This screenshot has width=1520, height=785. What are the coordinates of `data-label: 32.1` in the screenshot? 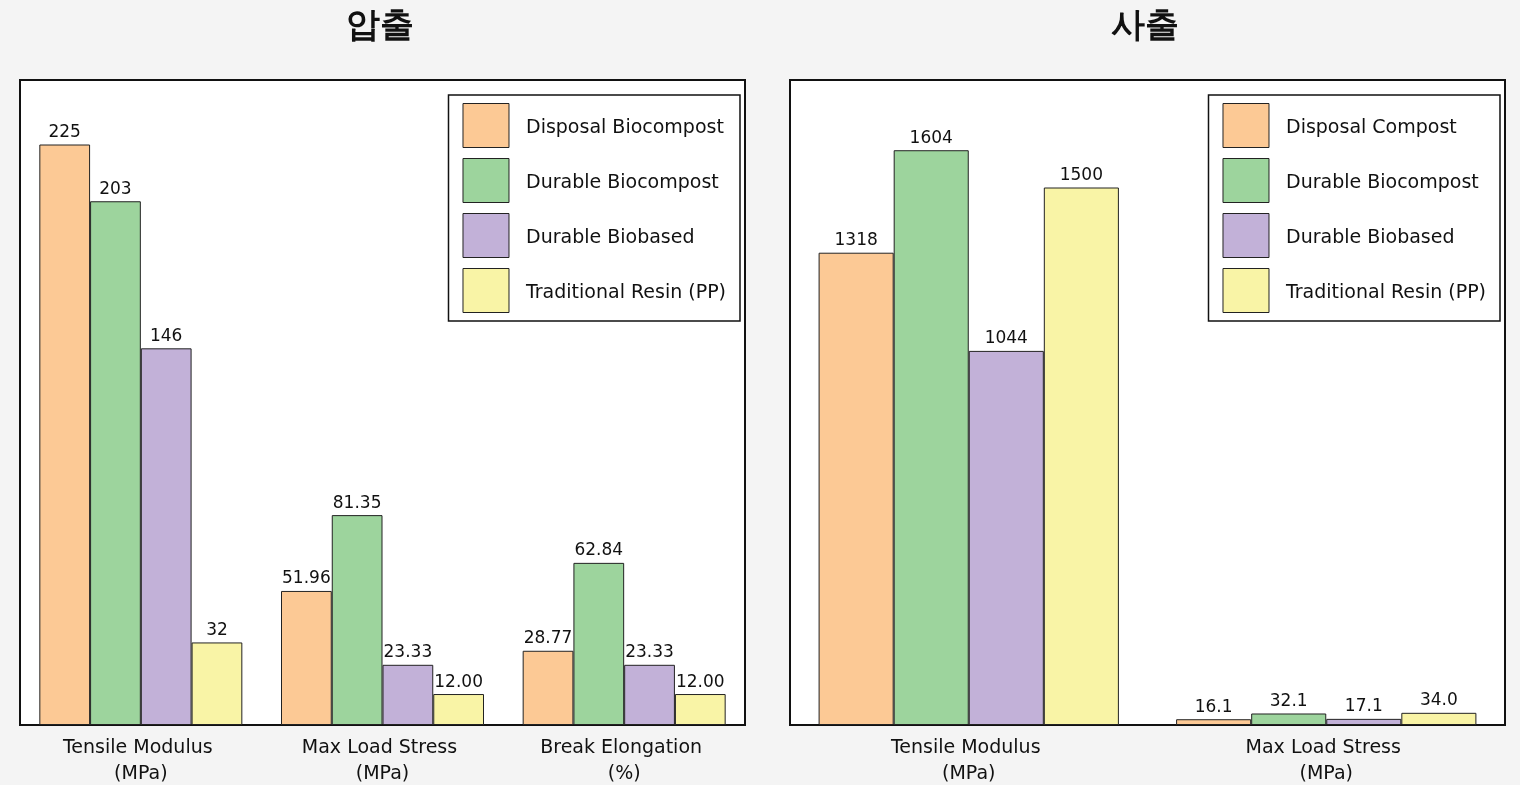 It's located at (1288, 700).